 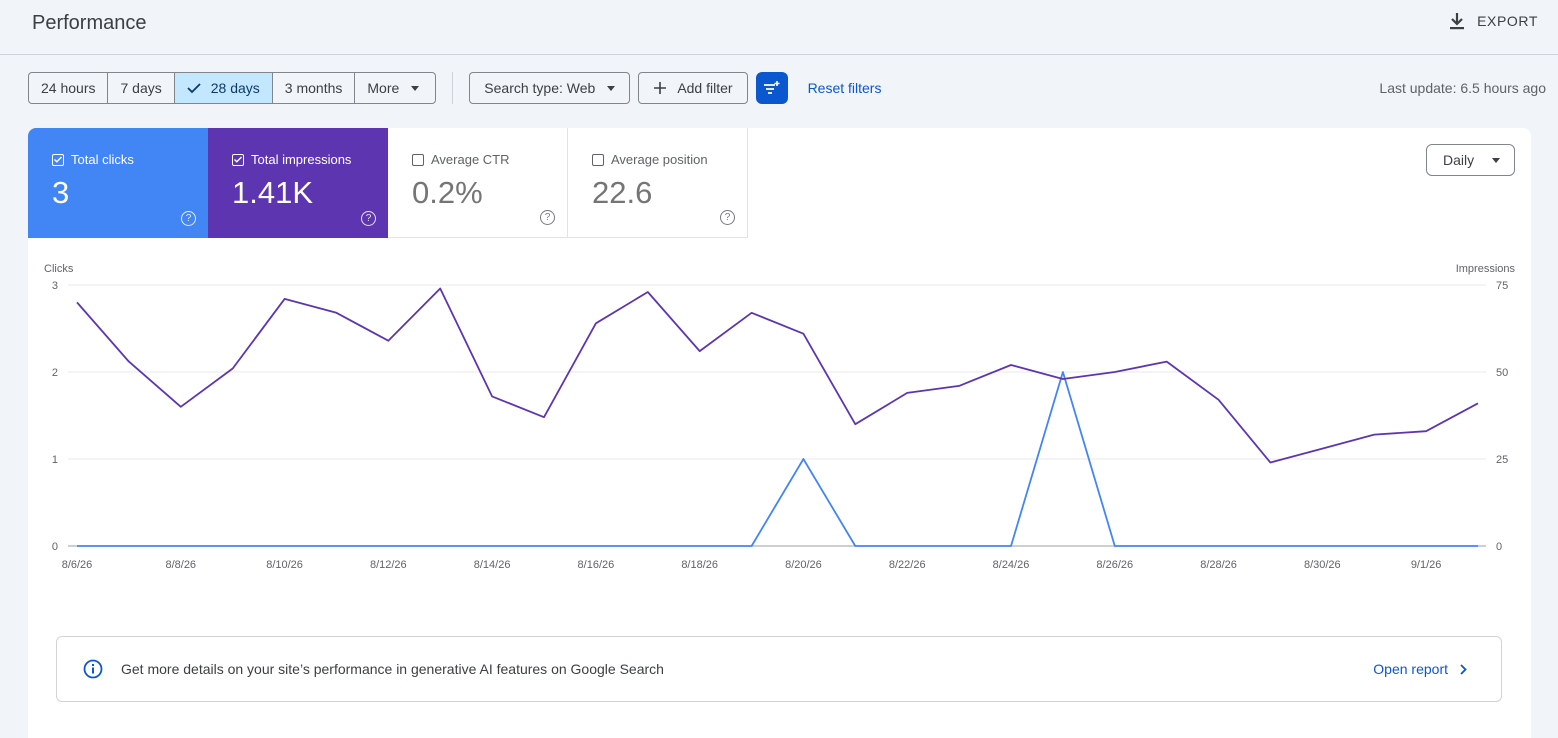 What do you see at coordinates (1218, 565) in the screenshot?
I see `x-tick-label: 8/28/26` at bounding box center [1218, 565].